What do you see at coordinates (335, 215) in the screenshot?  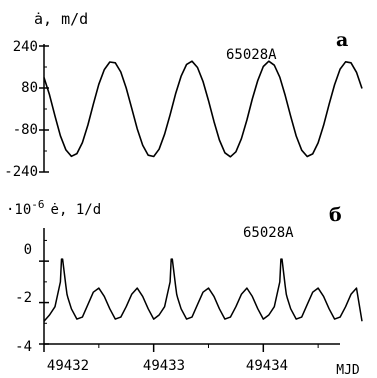 I see `panel-b-letter: б` at bounding box center [335, 215].